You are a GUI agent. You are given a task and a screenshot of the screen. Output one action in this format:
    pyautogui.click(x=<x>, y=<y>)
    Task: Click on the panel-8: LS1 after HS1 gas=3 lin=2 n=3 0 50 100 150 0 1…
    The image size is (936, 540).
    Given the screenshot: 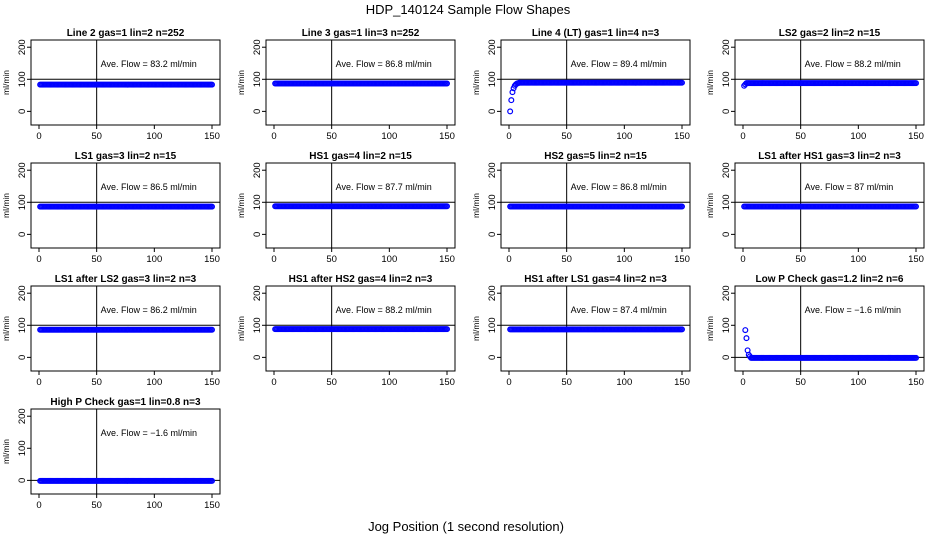 What is the action you would take?
    pyautogui.click(x=815, y=208)
    